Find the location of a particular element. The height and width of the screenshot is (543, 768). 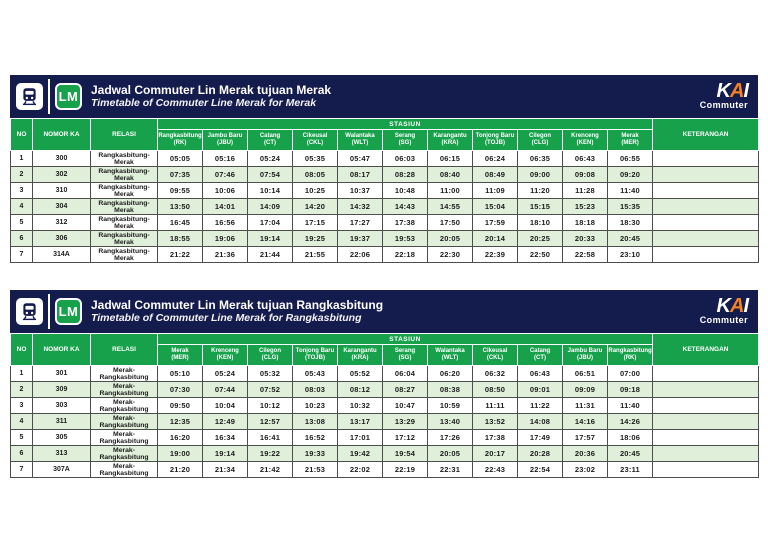

time-cell: 19:14 is located at coordinates (225, 453).